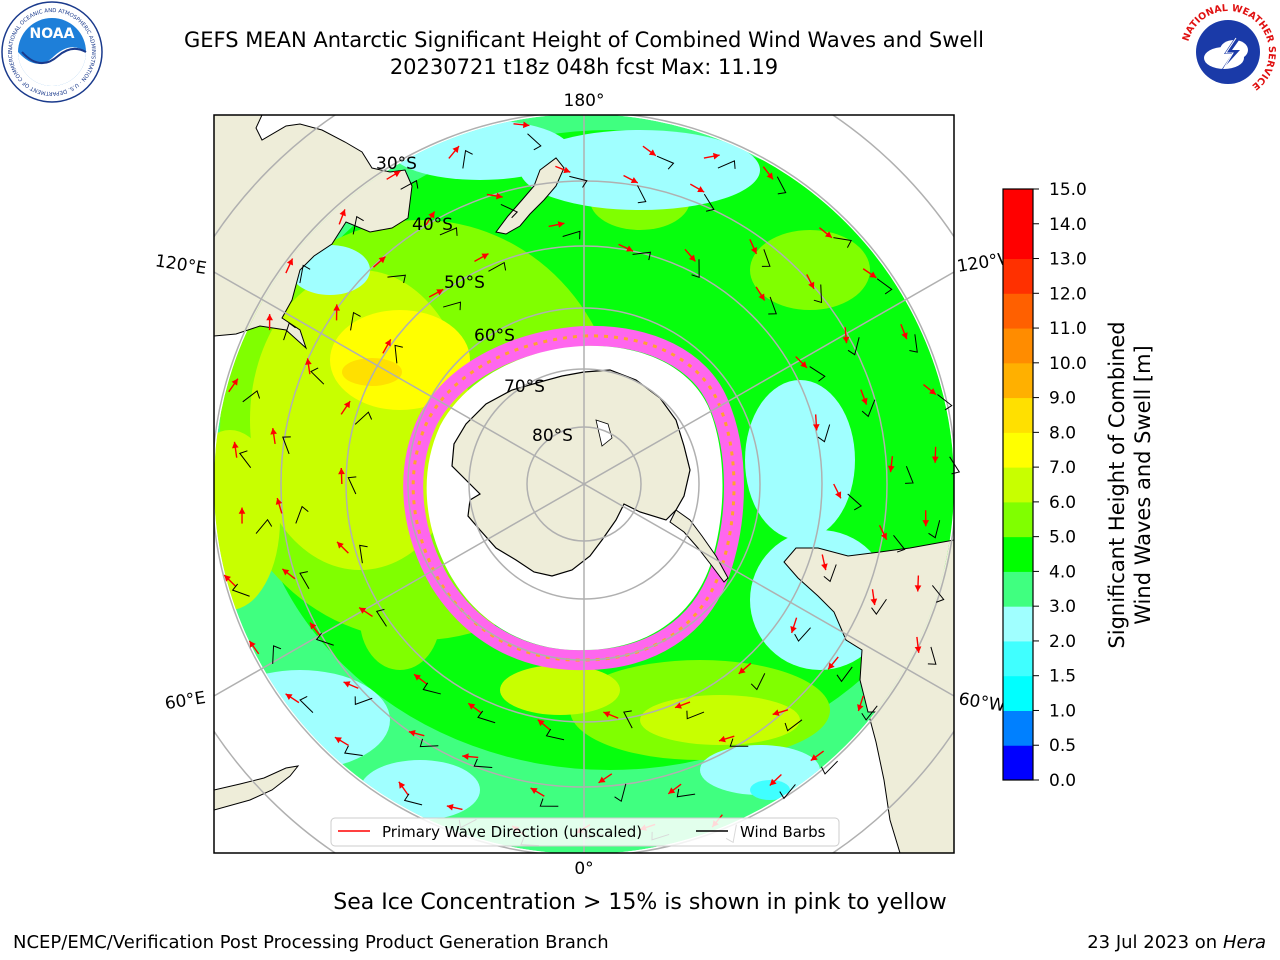 The height and width of the screenshot is (960, 1280). Describe the element at coordinates (1062, 399) in the screenshot. I see `colorbar-tick-label: 9.0` at that location.